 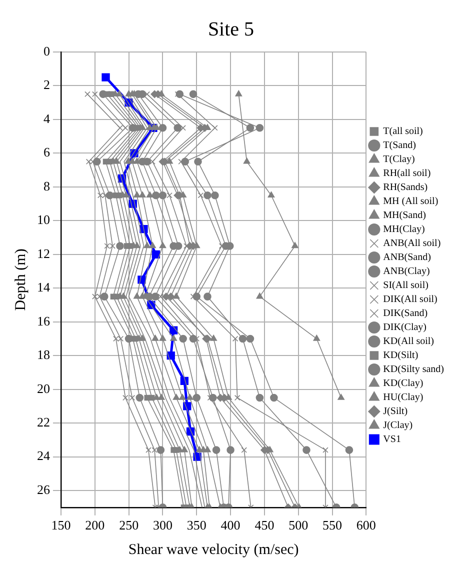 I want to click on legend-label: HU(Clay), so click(x=403, y=398).